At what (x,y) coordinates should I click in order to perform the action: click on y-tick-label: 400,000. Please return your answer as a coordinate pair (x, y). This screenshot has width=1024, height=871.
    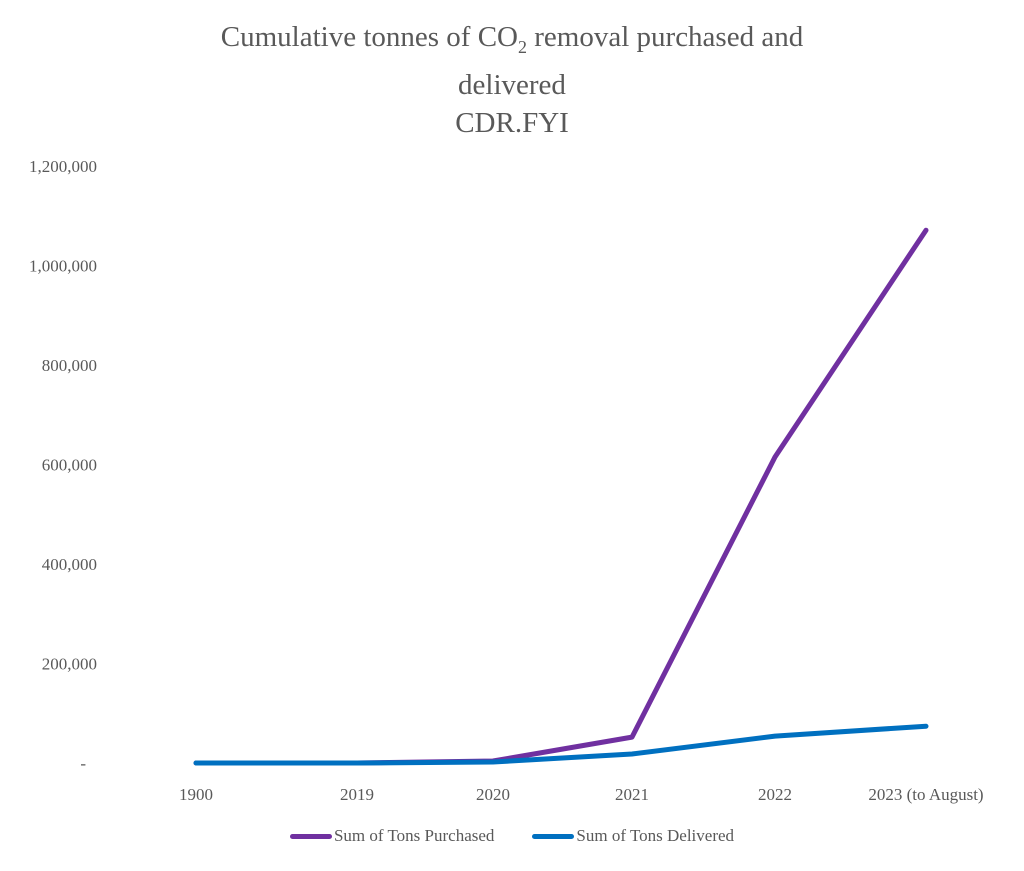
    Looking at the image, I should click on (69, 564).